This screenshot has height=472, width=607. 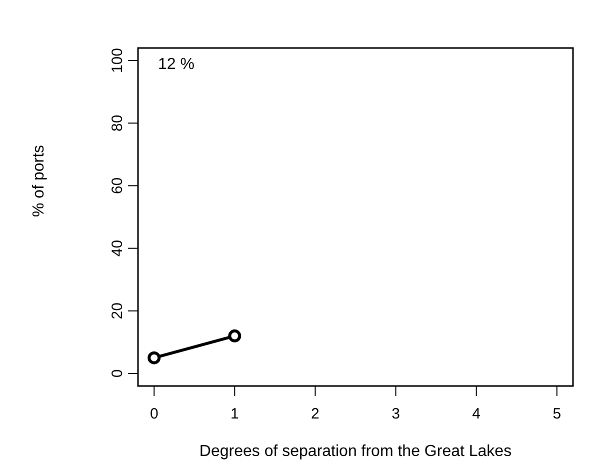 What do you see at coordinates (117, 373) in the screenshot?
I see `y-tick-label: 0` at bounding box center [117, 373].